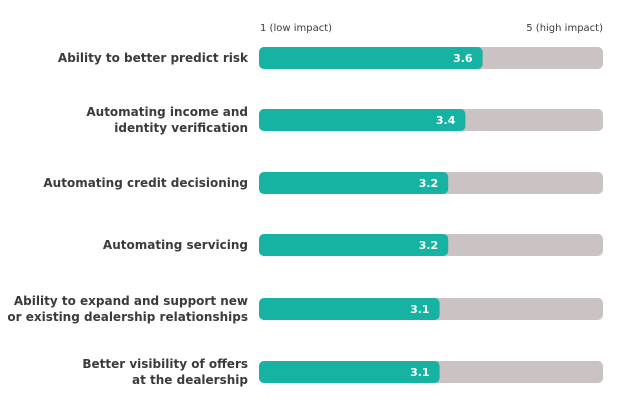  What do you see at coordinates (296, 28) in the screenshot?
I see `scale-min-label: 1 (low impact)` at bounding box center [296, 28].